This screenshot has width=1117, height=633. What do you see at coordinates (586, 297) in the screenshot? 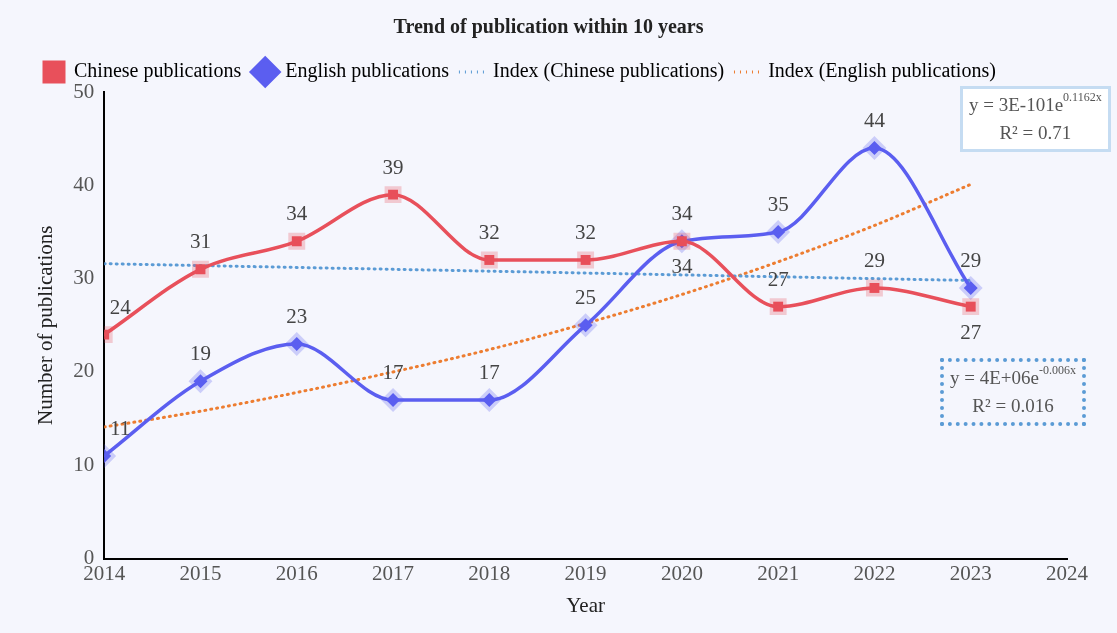
I see `data-label: 25` at bounding box center [586, 297].